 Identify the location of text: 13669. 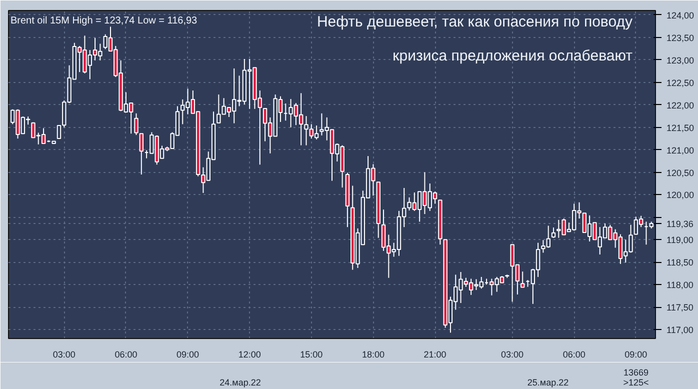
(636, 373).